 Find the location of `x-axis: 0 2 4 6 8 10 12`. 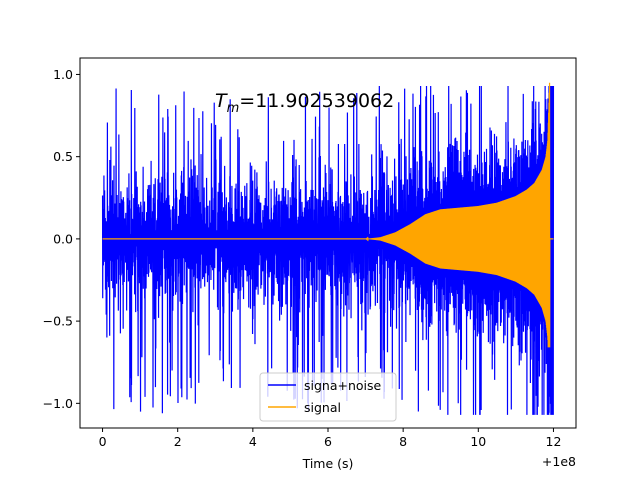

x-axis: 0 2 4 6 8 10 12 is located at coordinates (330, 438).